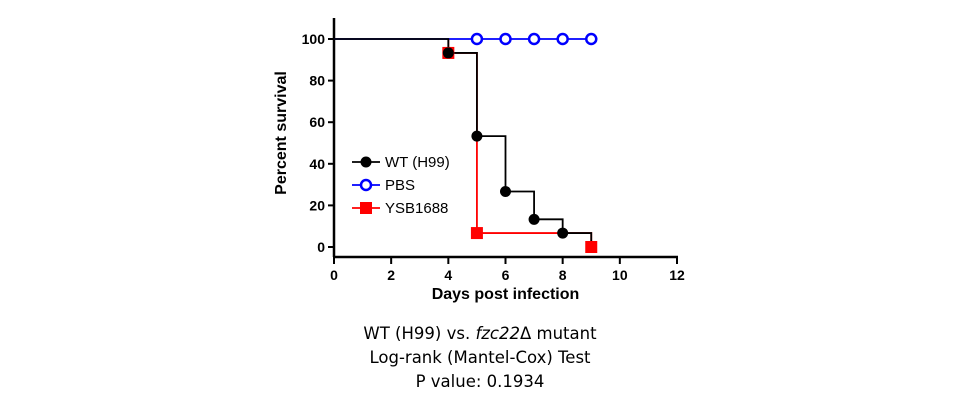 The height and width of the screenshot is (415, 960). I want to click on series-markers-pbs, so click(534, 39).